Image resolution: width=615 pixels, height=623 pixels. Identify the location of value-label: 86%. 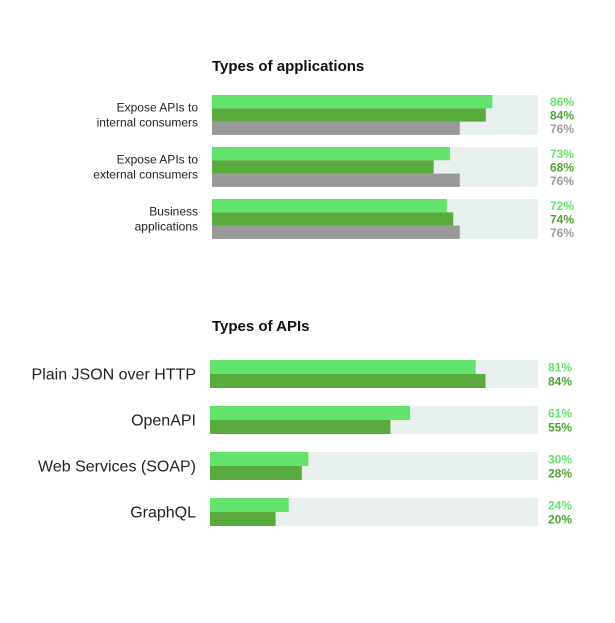
(562, 102).